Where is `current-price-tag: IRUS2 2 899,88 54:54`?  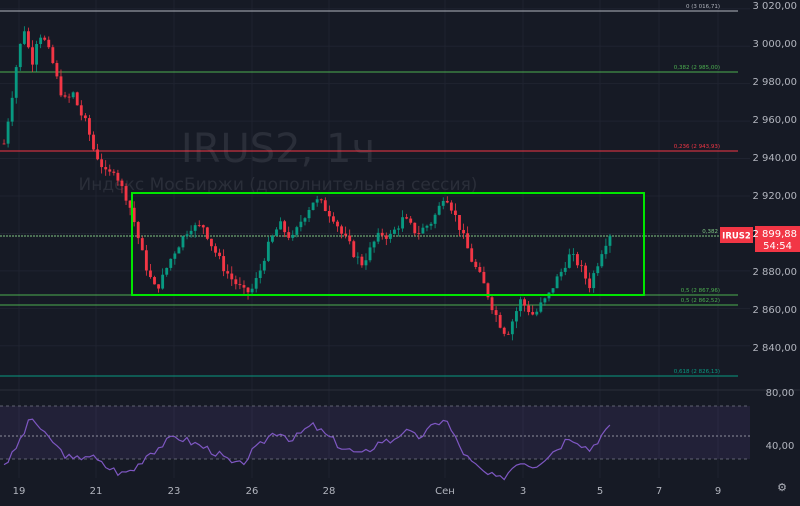
current-price-tag: IRUS2 2 899,88 54:54 is located at coordinates (760, 239).